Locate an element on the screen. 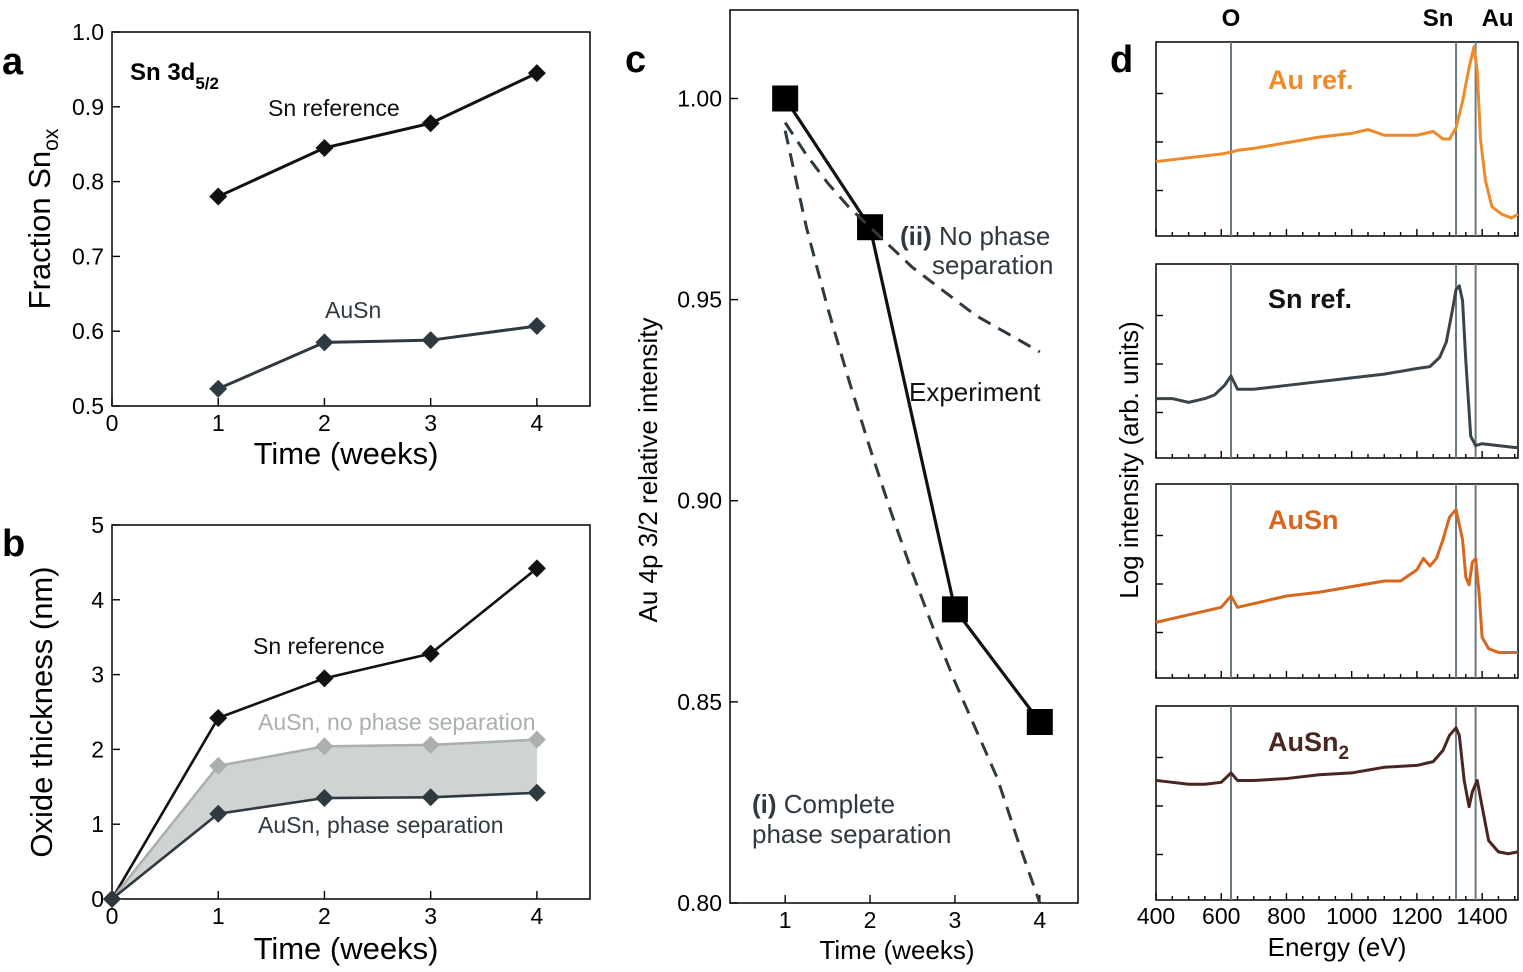  spectrum-label-ausn2-sub: 2 is located at coordinates (1344, 753).